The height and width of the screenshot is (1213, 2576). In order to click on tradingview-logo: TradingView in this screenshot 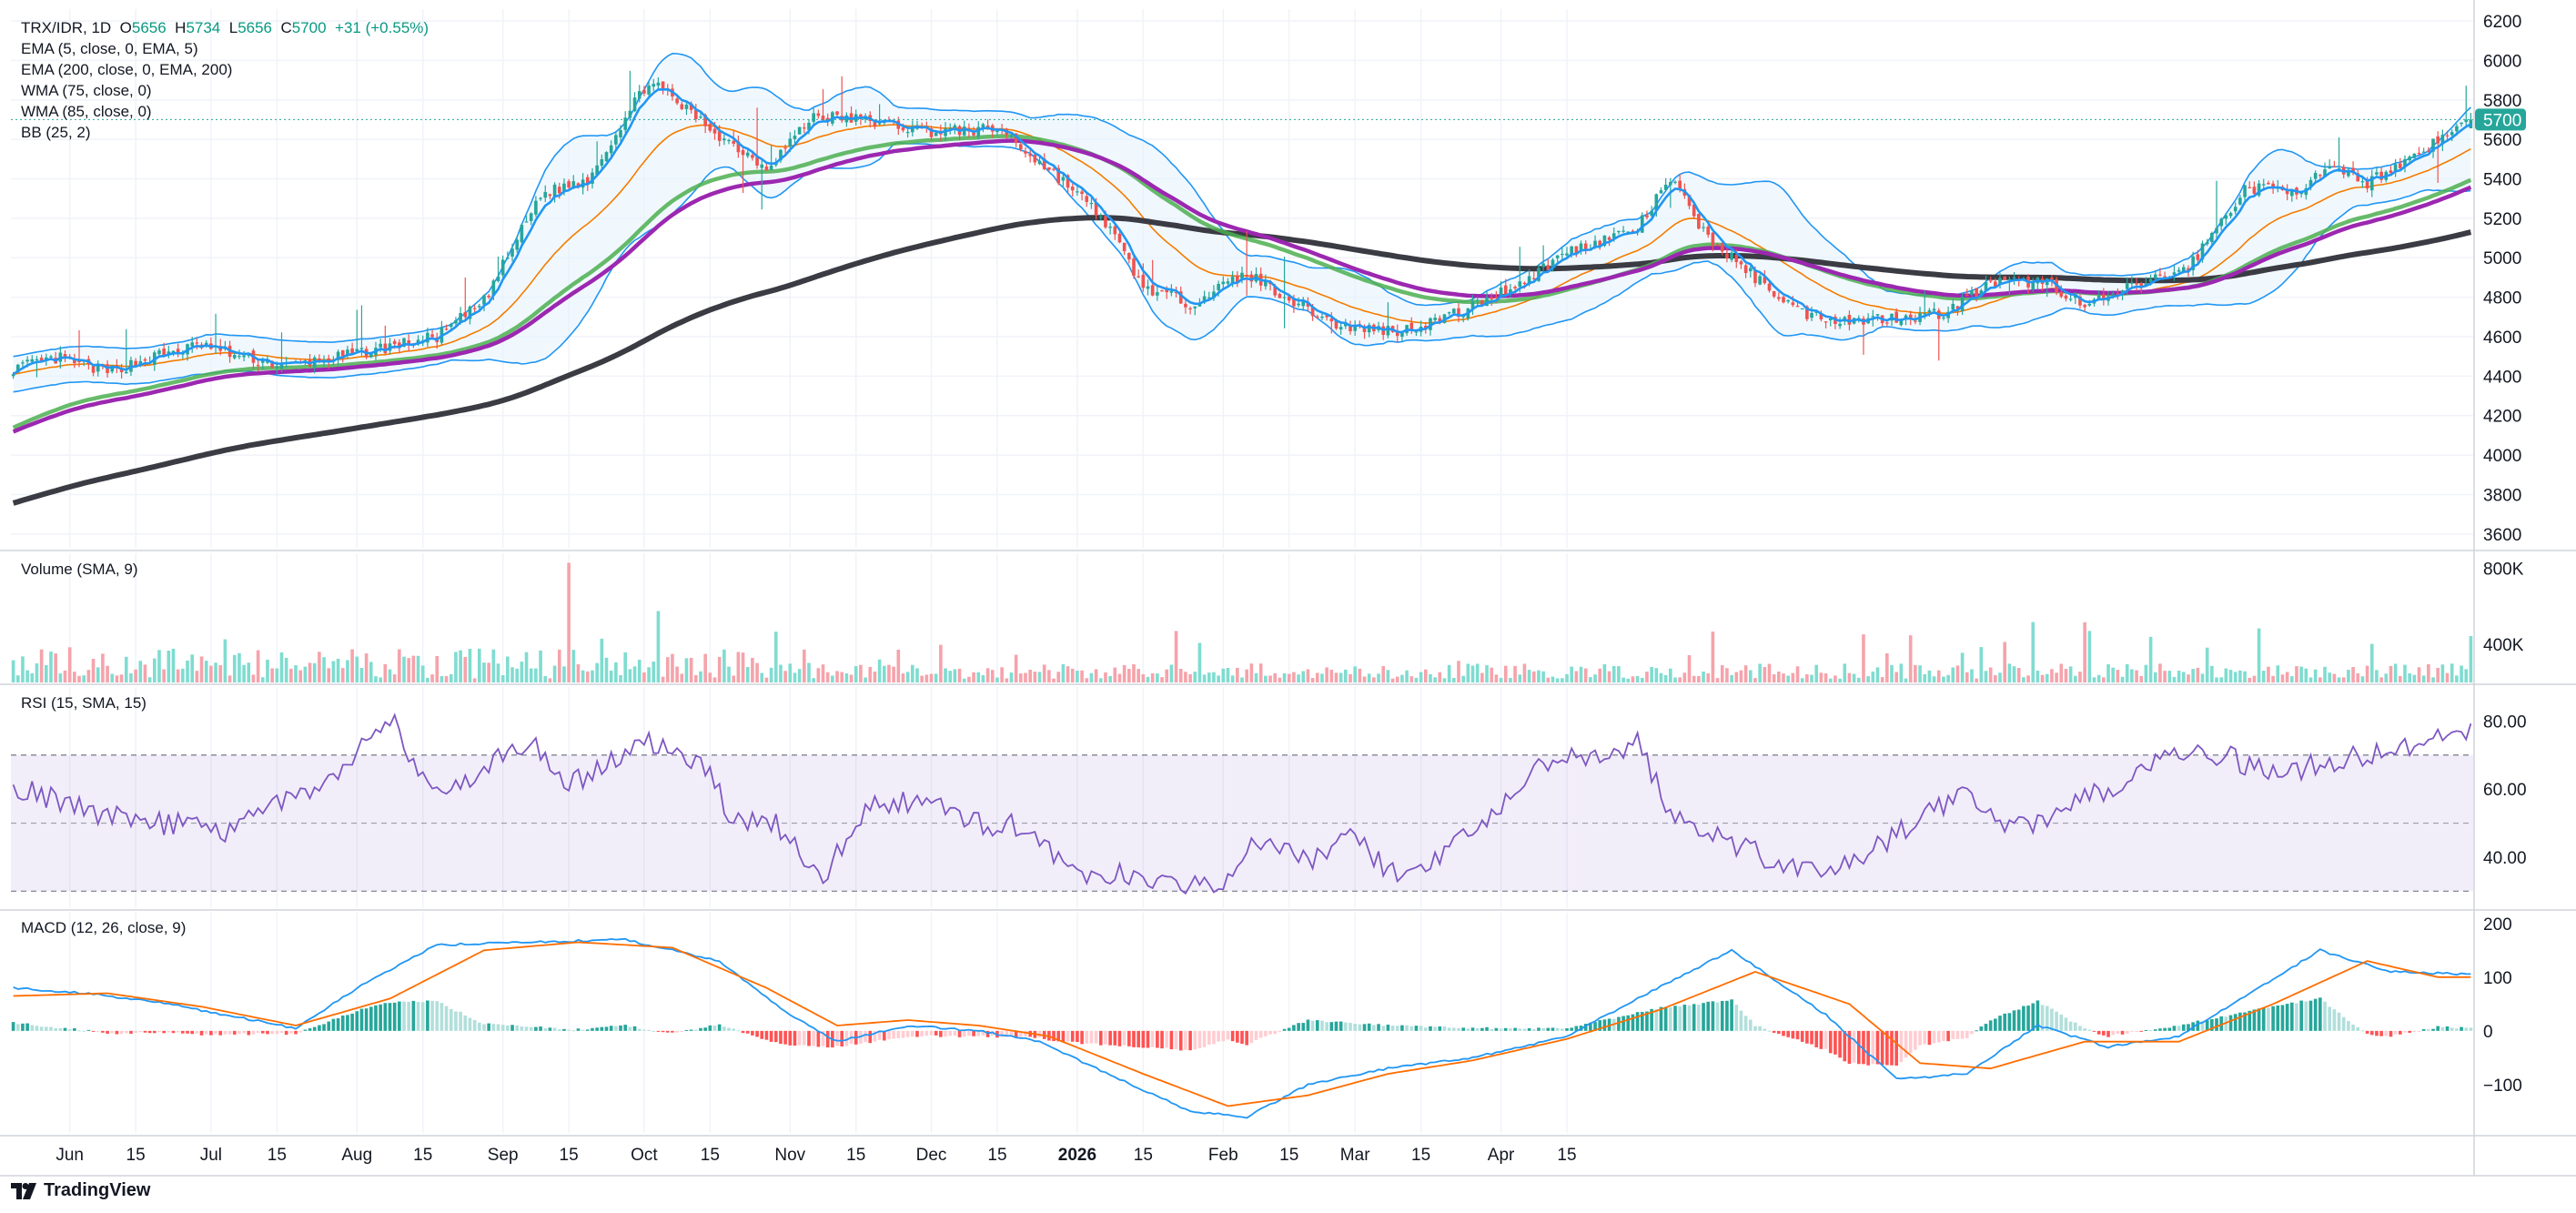, I will do `click(80, 1190)`.